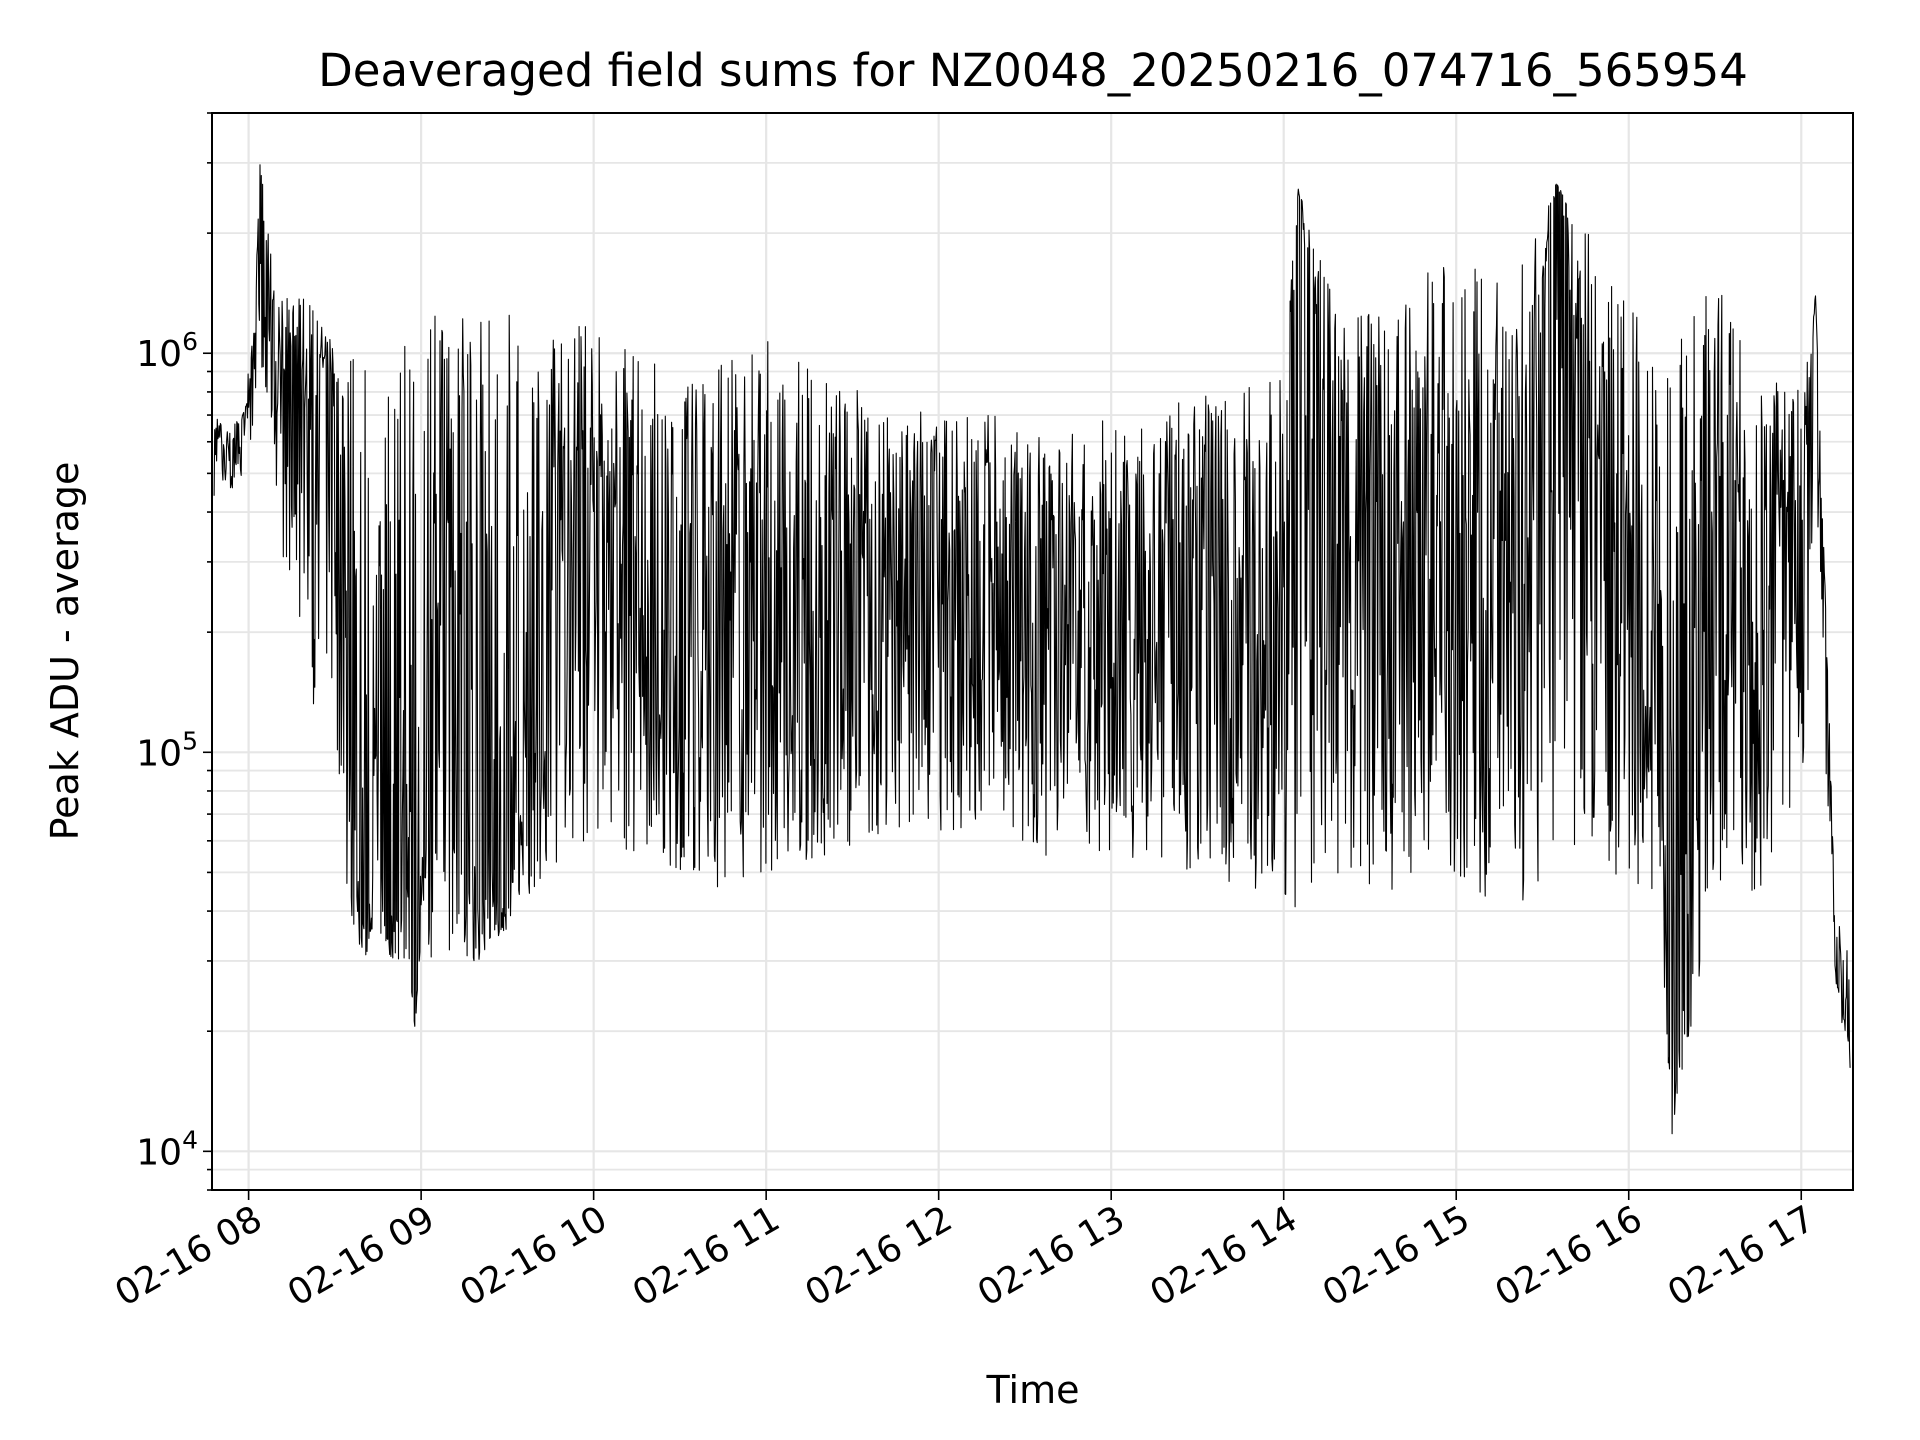 The width and height of the screenshot is (1920, 1440). Describe the element at coordinates (65, 651) in the screenshot. I see `y-axis-label: Peak ADU - average` at that location.